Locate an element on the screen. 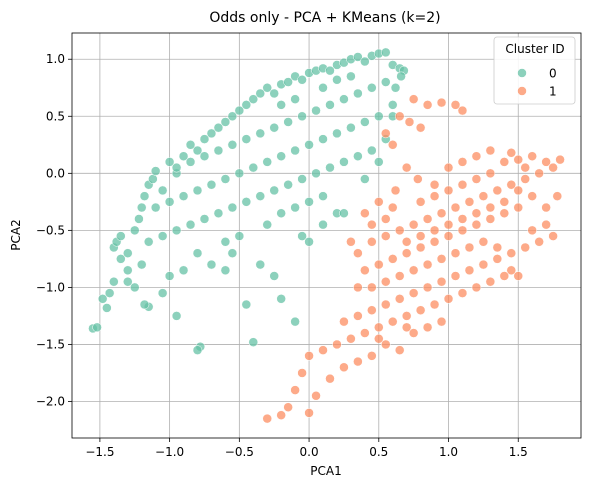 This screenshot has width=590, height=490. y-axis-ticks: −2.0 −1.5 −1.0 −0.5 0.0 0.5 1.0 is located at coordinates (54, 230).